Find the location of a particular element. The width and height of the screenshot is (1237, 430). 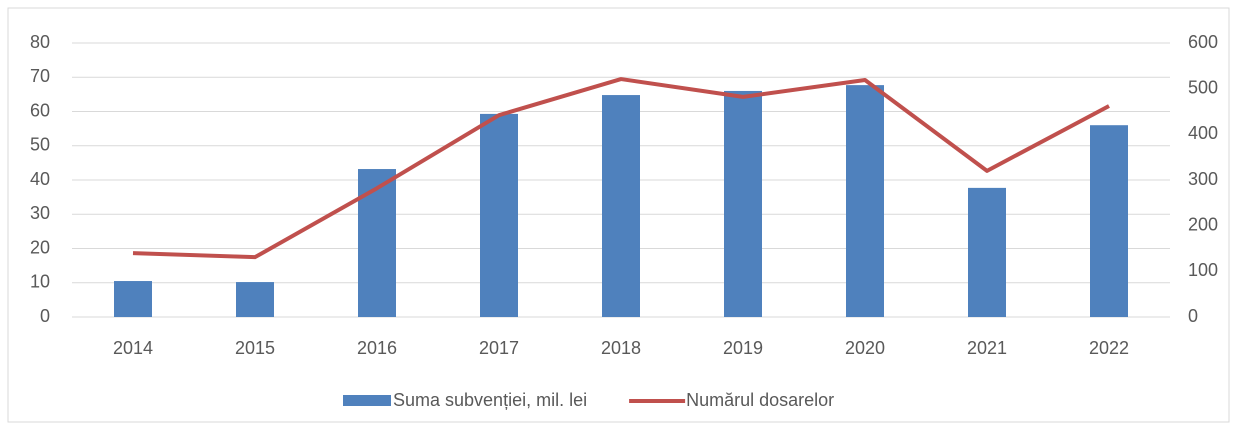

y-tick-label: 60 is located at coordinates (40, 110).